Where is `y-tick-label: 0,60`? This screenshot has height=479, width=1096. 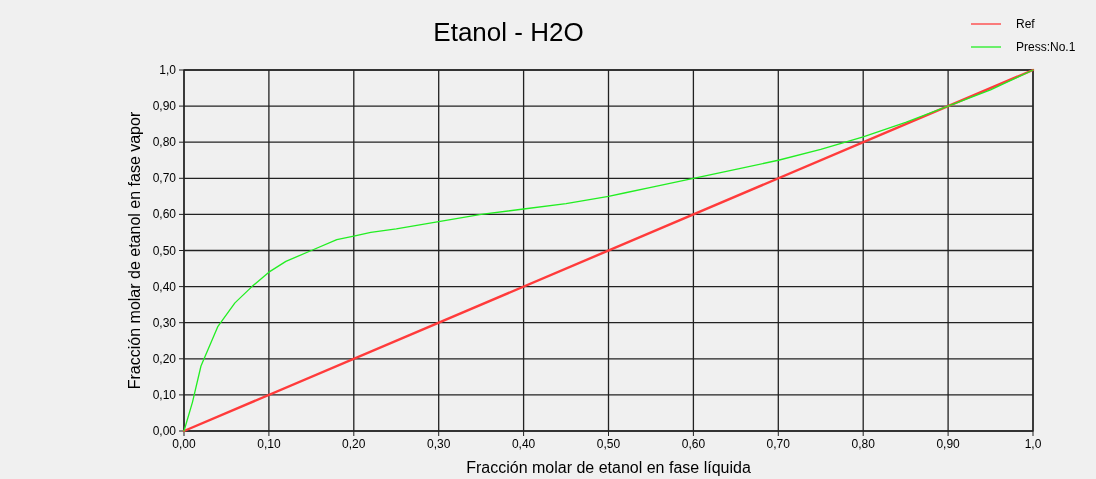 y-tick-label: 0,60 is located at coordinates (164, 214).